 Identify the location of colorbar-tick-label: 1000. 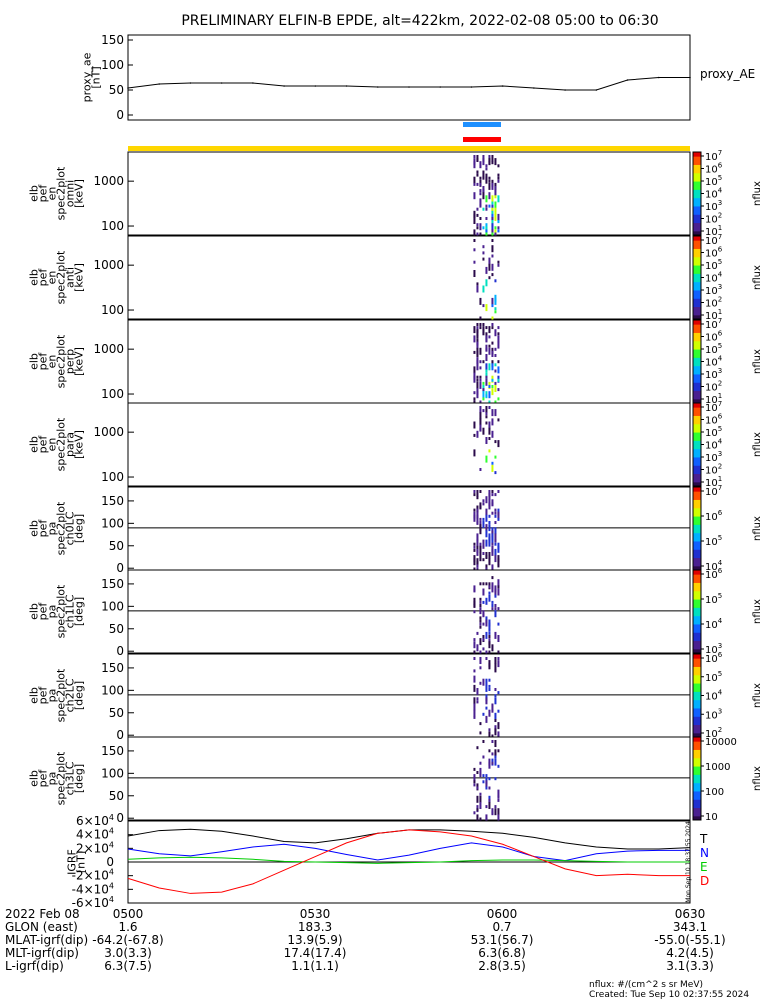
(717, 767).